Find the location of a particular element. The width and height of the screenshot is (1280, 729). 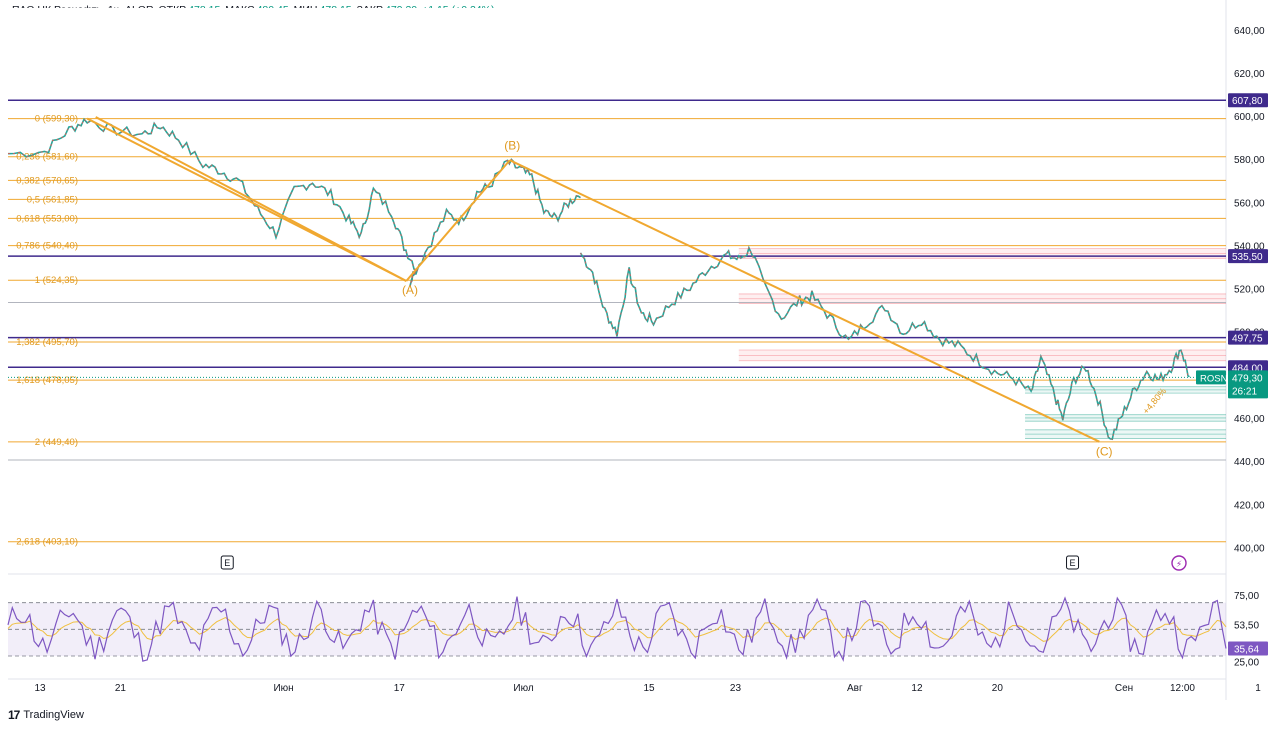

fib-level-label: 0,236 (581,60) is located at coordinates (47, 157).